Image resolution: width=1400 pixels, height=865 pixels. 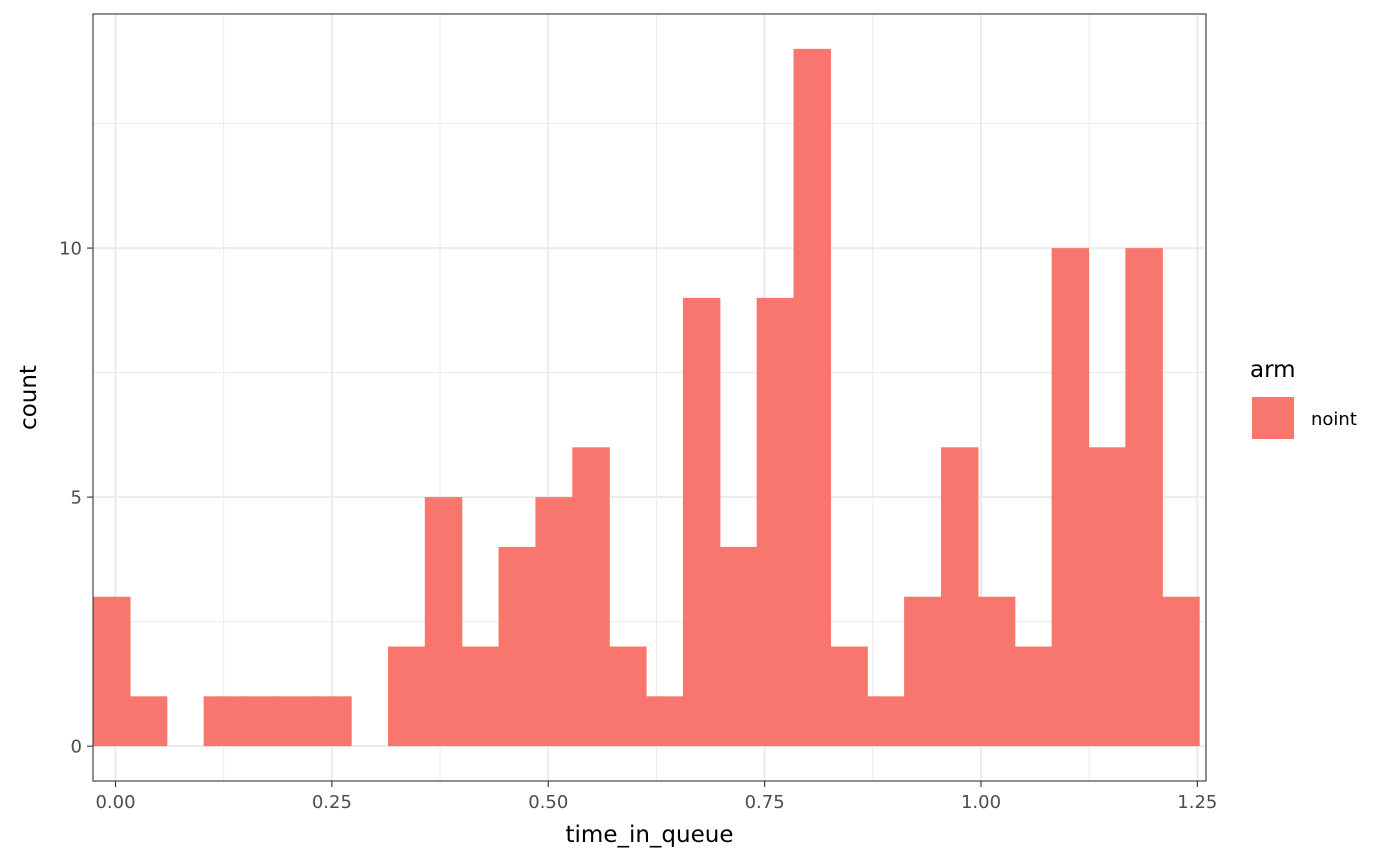 What do you see at coordinates (76, 747) in the screenshot?
I see `y-tick-label: 0` at bounding box center [76, 747].